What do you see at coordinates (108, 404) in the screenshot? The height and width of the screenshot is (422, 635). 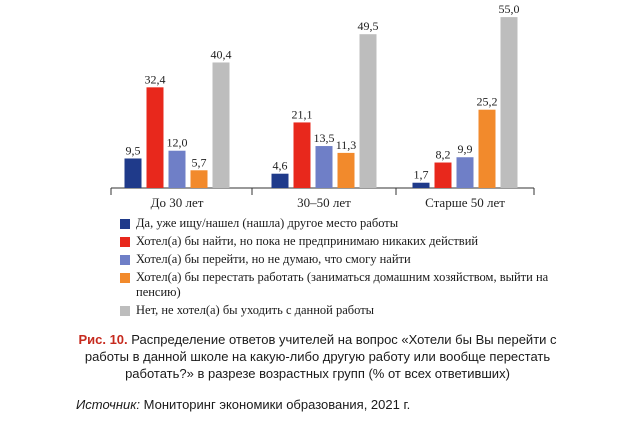 I see `source-label: Источник:` at bounding box center [108, 404].